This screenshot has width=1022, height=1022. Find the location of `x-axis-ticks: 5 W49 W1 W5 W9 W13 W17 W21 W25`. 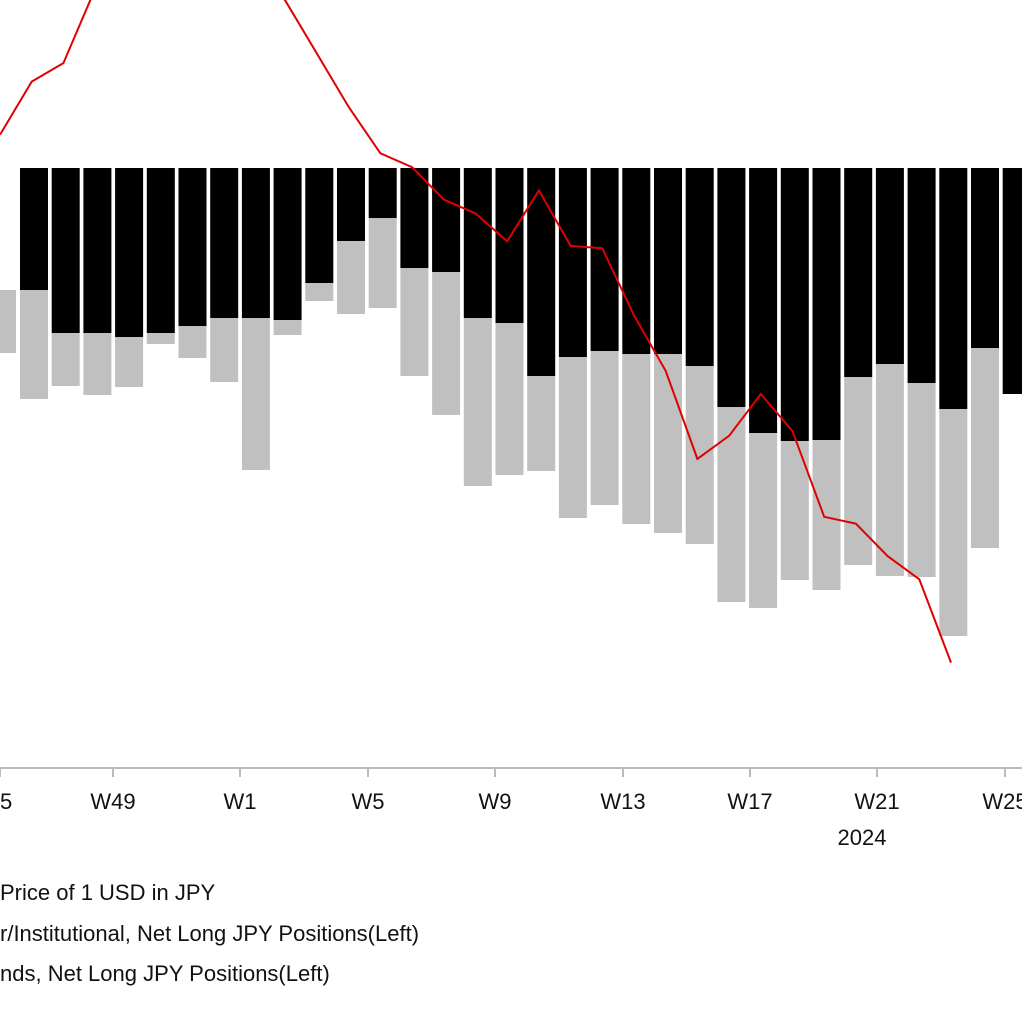

x-axis-ticks: 5 W49 W1 W5 W9 W13 W17 W21 W25 is located at coordinates (511, 791).